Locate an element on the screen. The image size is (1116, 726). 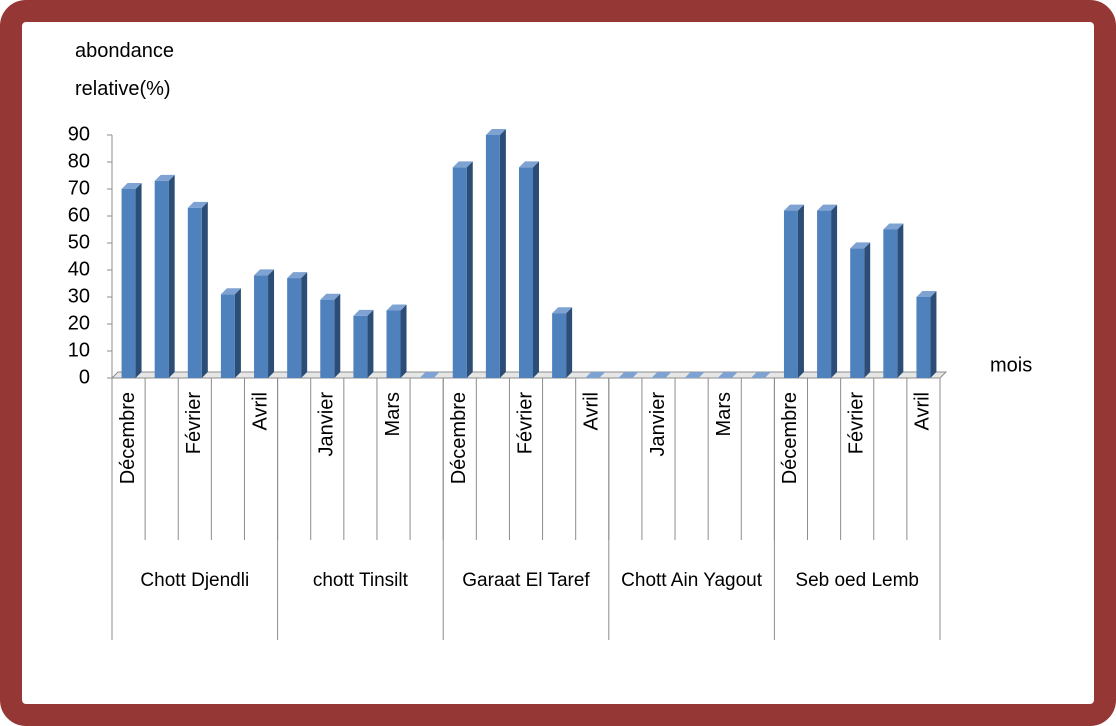
y-tick-label: 40 is located at coordinates (79, 269).